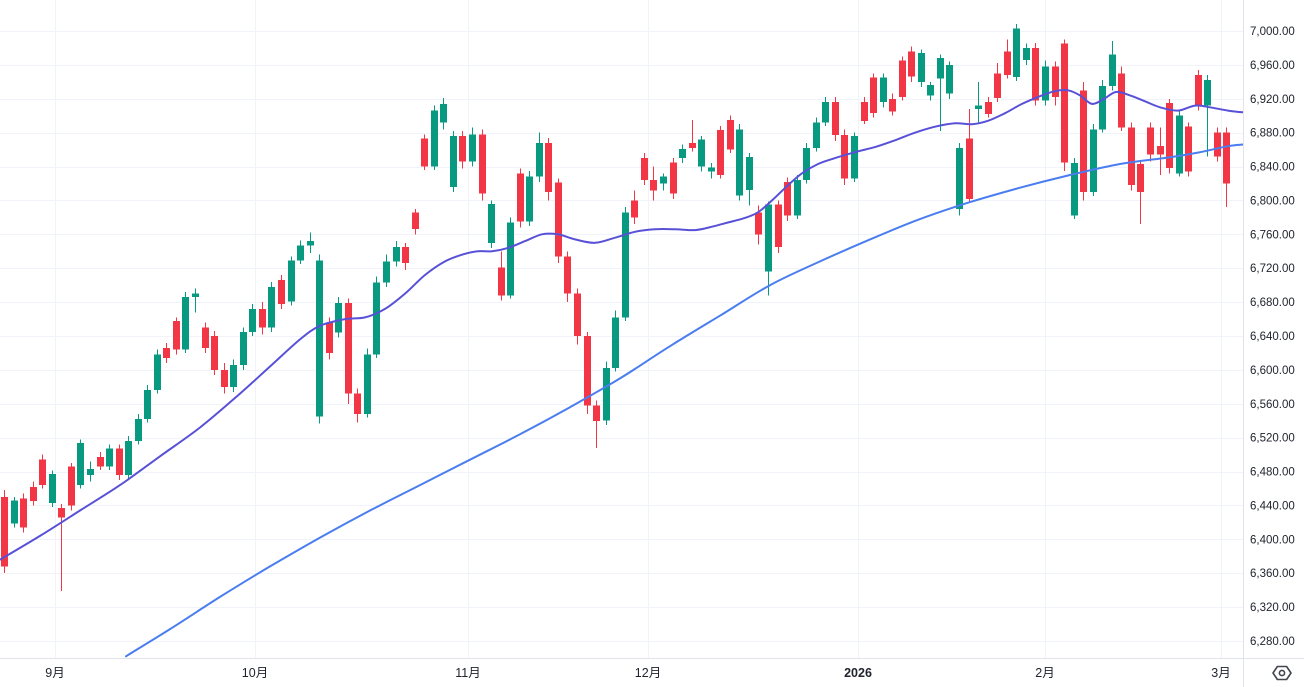  I want to click on svg-text: 3月, so click(1220, 673).